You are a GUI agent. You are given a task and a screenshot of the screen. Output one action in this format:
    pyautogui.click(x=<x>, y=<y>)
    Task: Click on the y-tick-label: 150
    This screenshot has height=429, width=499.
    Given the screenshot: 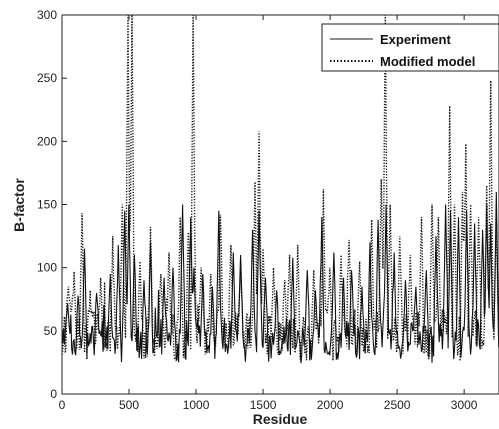 What is the action you would take?
    pyautogui.click(x=47, y=205)
    